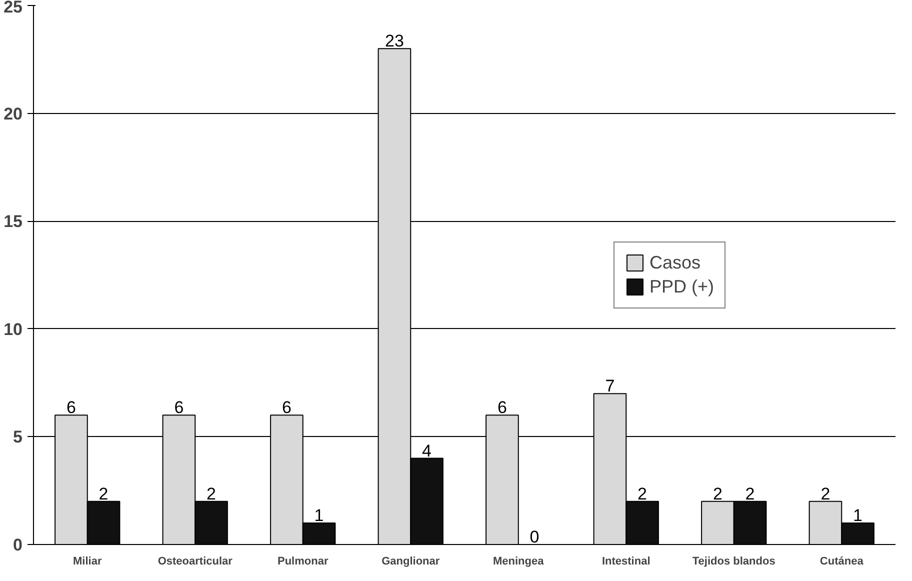  I want to click on y-tick-label: 5, so click(18, 437).